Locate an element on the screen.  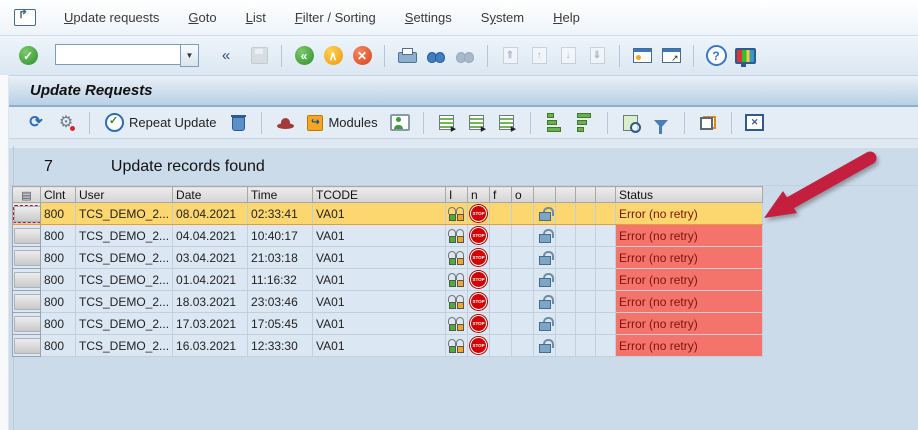
repeat-update-button: Repeat Update is located at coordinates (160, 122).